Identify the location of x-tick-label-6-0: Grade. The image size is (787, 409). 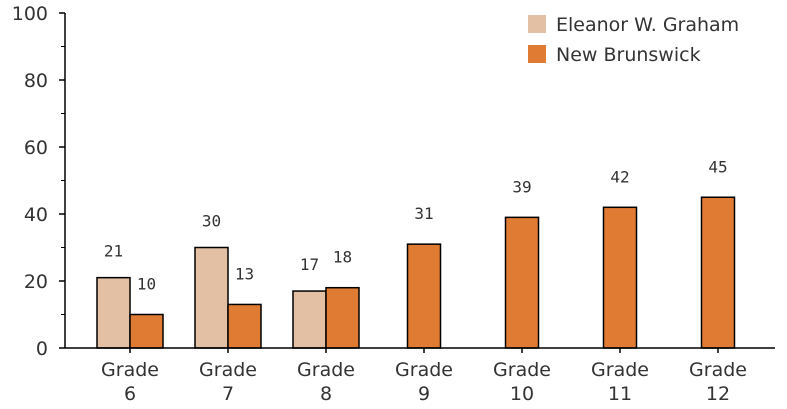
(718, 370).